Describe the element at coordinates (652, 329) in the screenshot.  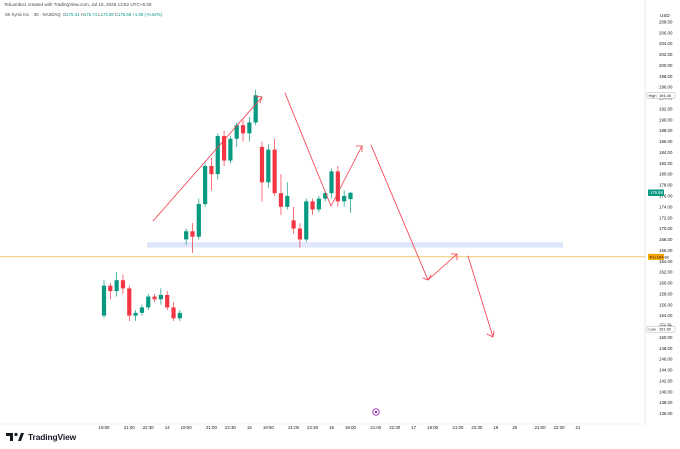
I see `low-price-label: Low` at that location.